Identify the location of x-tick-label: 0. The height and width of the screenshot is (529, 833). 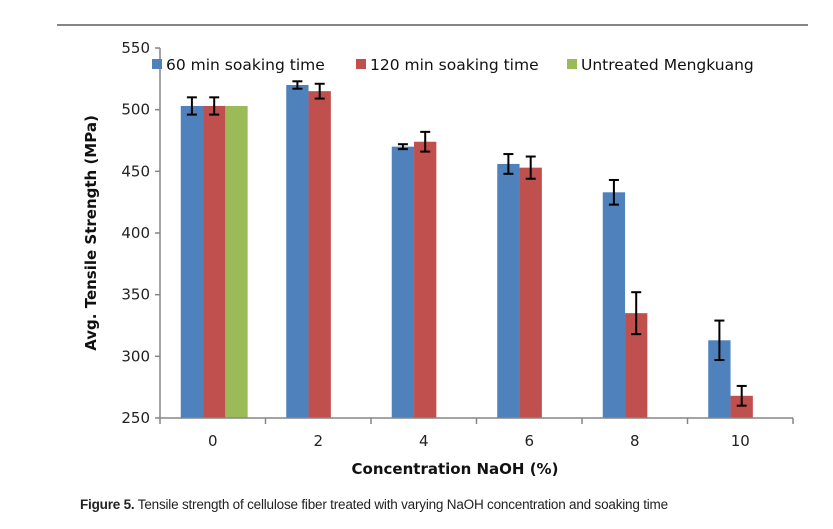
(213, 441).